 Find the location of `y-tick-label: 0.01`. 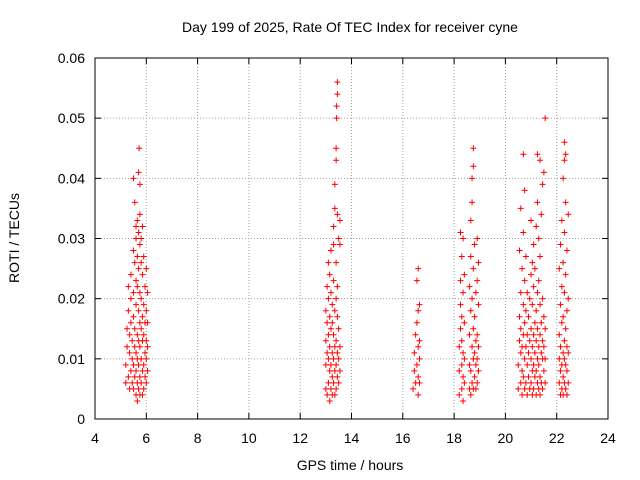

y-tick-label: 0.01 is located at coordinates (71, 359).